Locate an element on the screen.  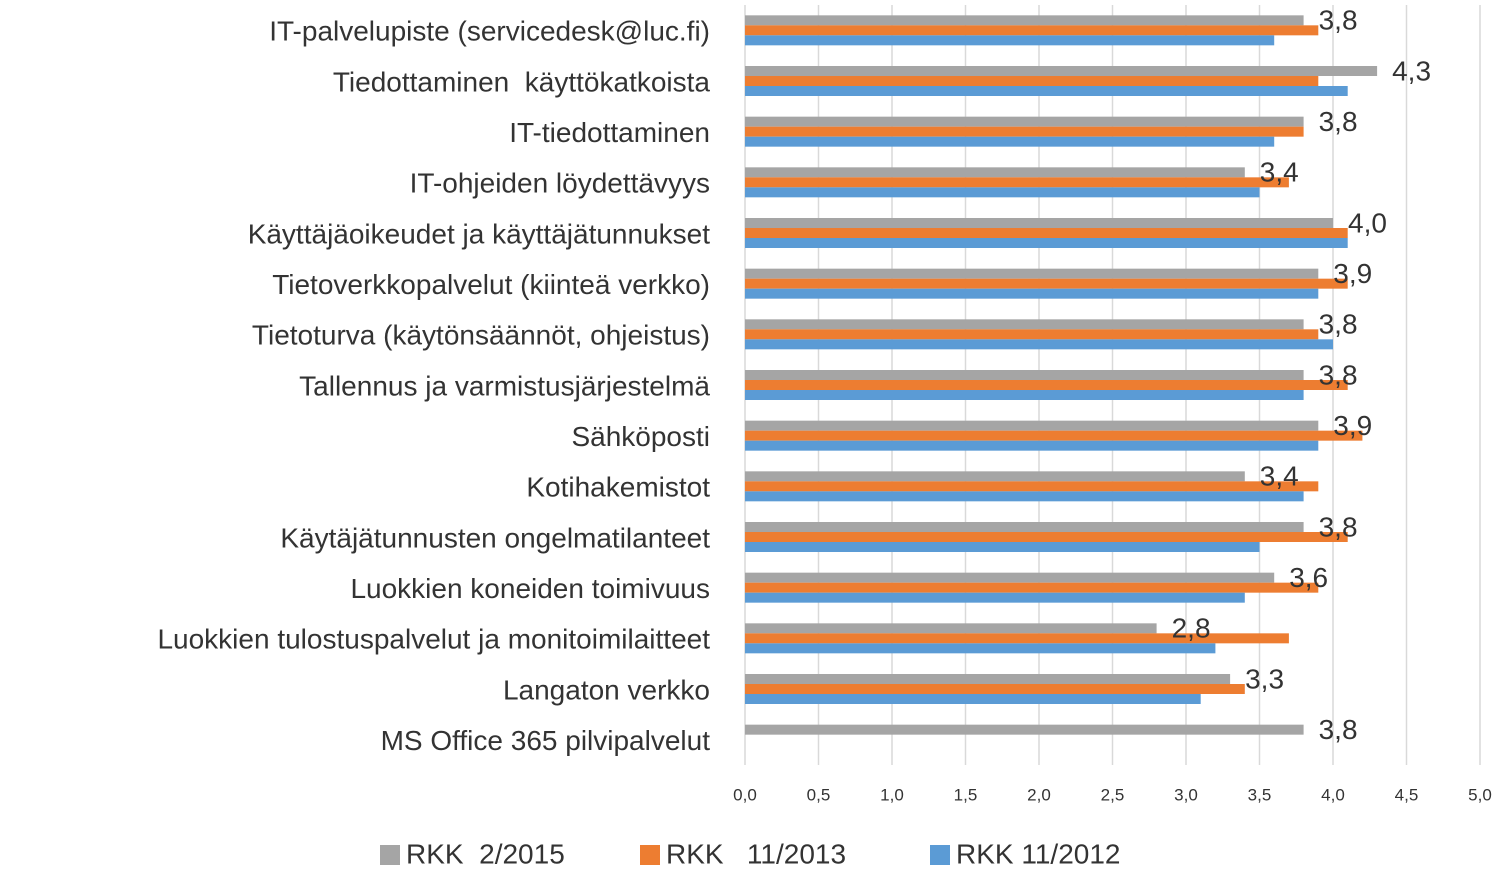
y-tick-label: Käytäjätunnusten ongelmatilanteet is located at coordinates (495, 537).